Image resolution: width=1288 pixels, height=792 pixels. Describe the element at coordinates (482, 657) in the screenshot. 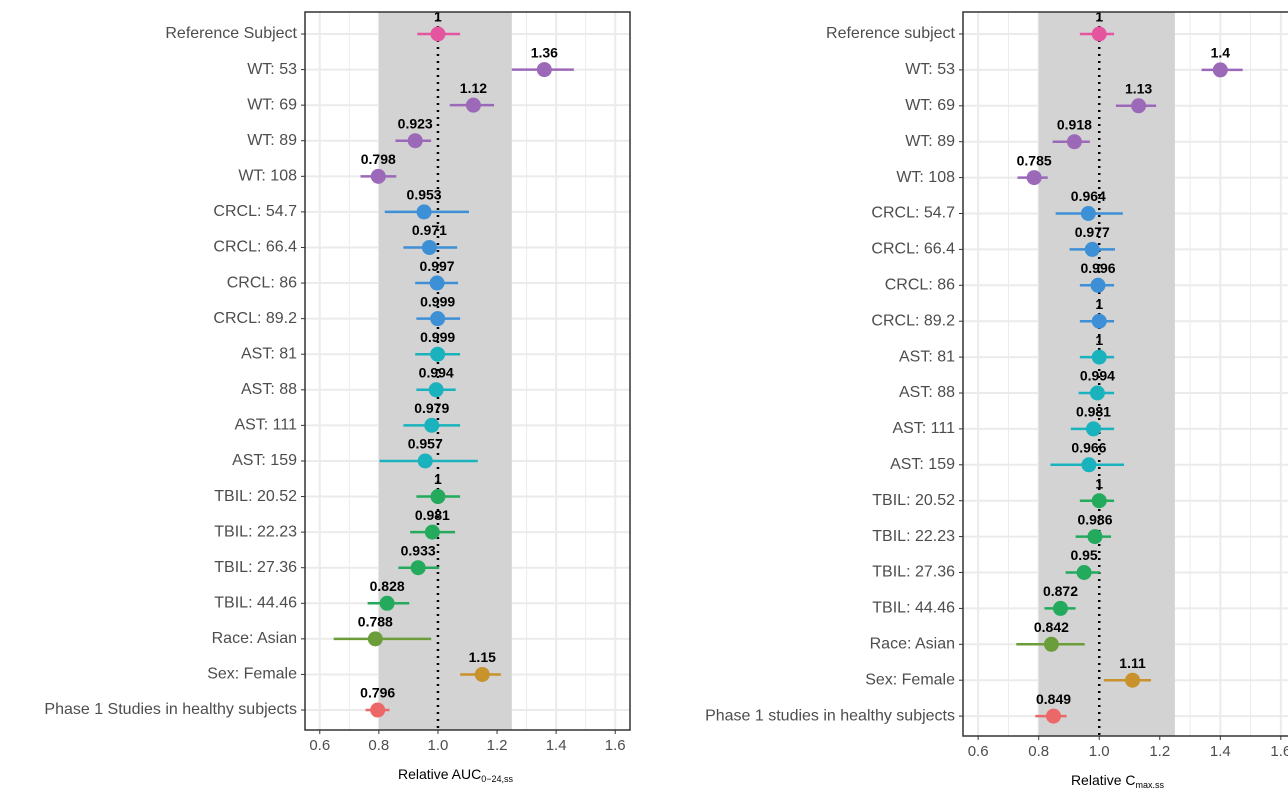

I see `value-label: 1.15` at that location.